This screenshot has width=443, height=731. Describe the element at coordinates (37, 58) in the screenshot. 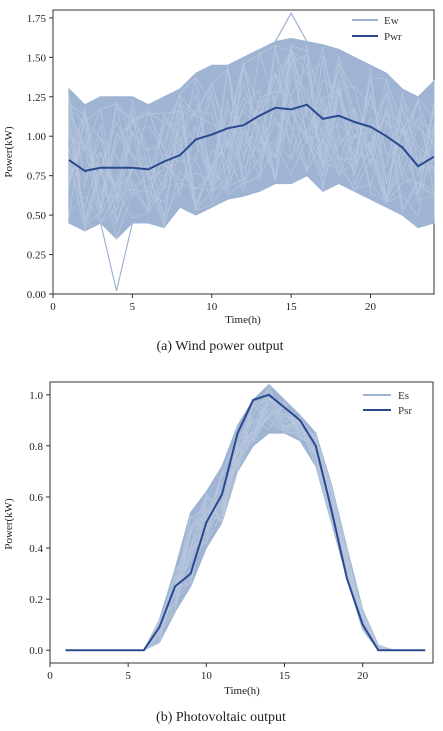

I see `wind-y-tick-label: 1.50` at that location.